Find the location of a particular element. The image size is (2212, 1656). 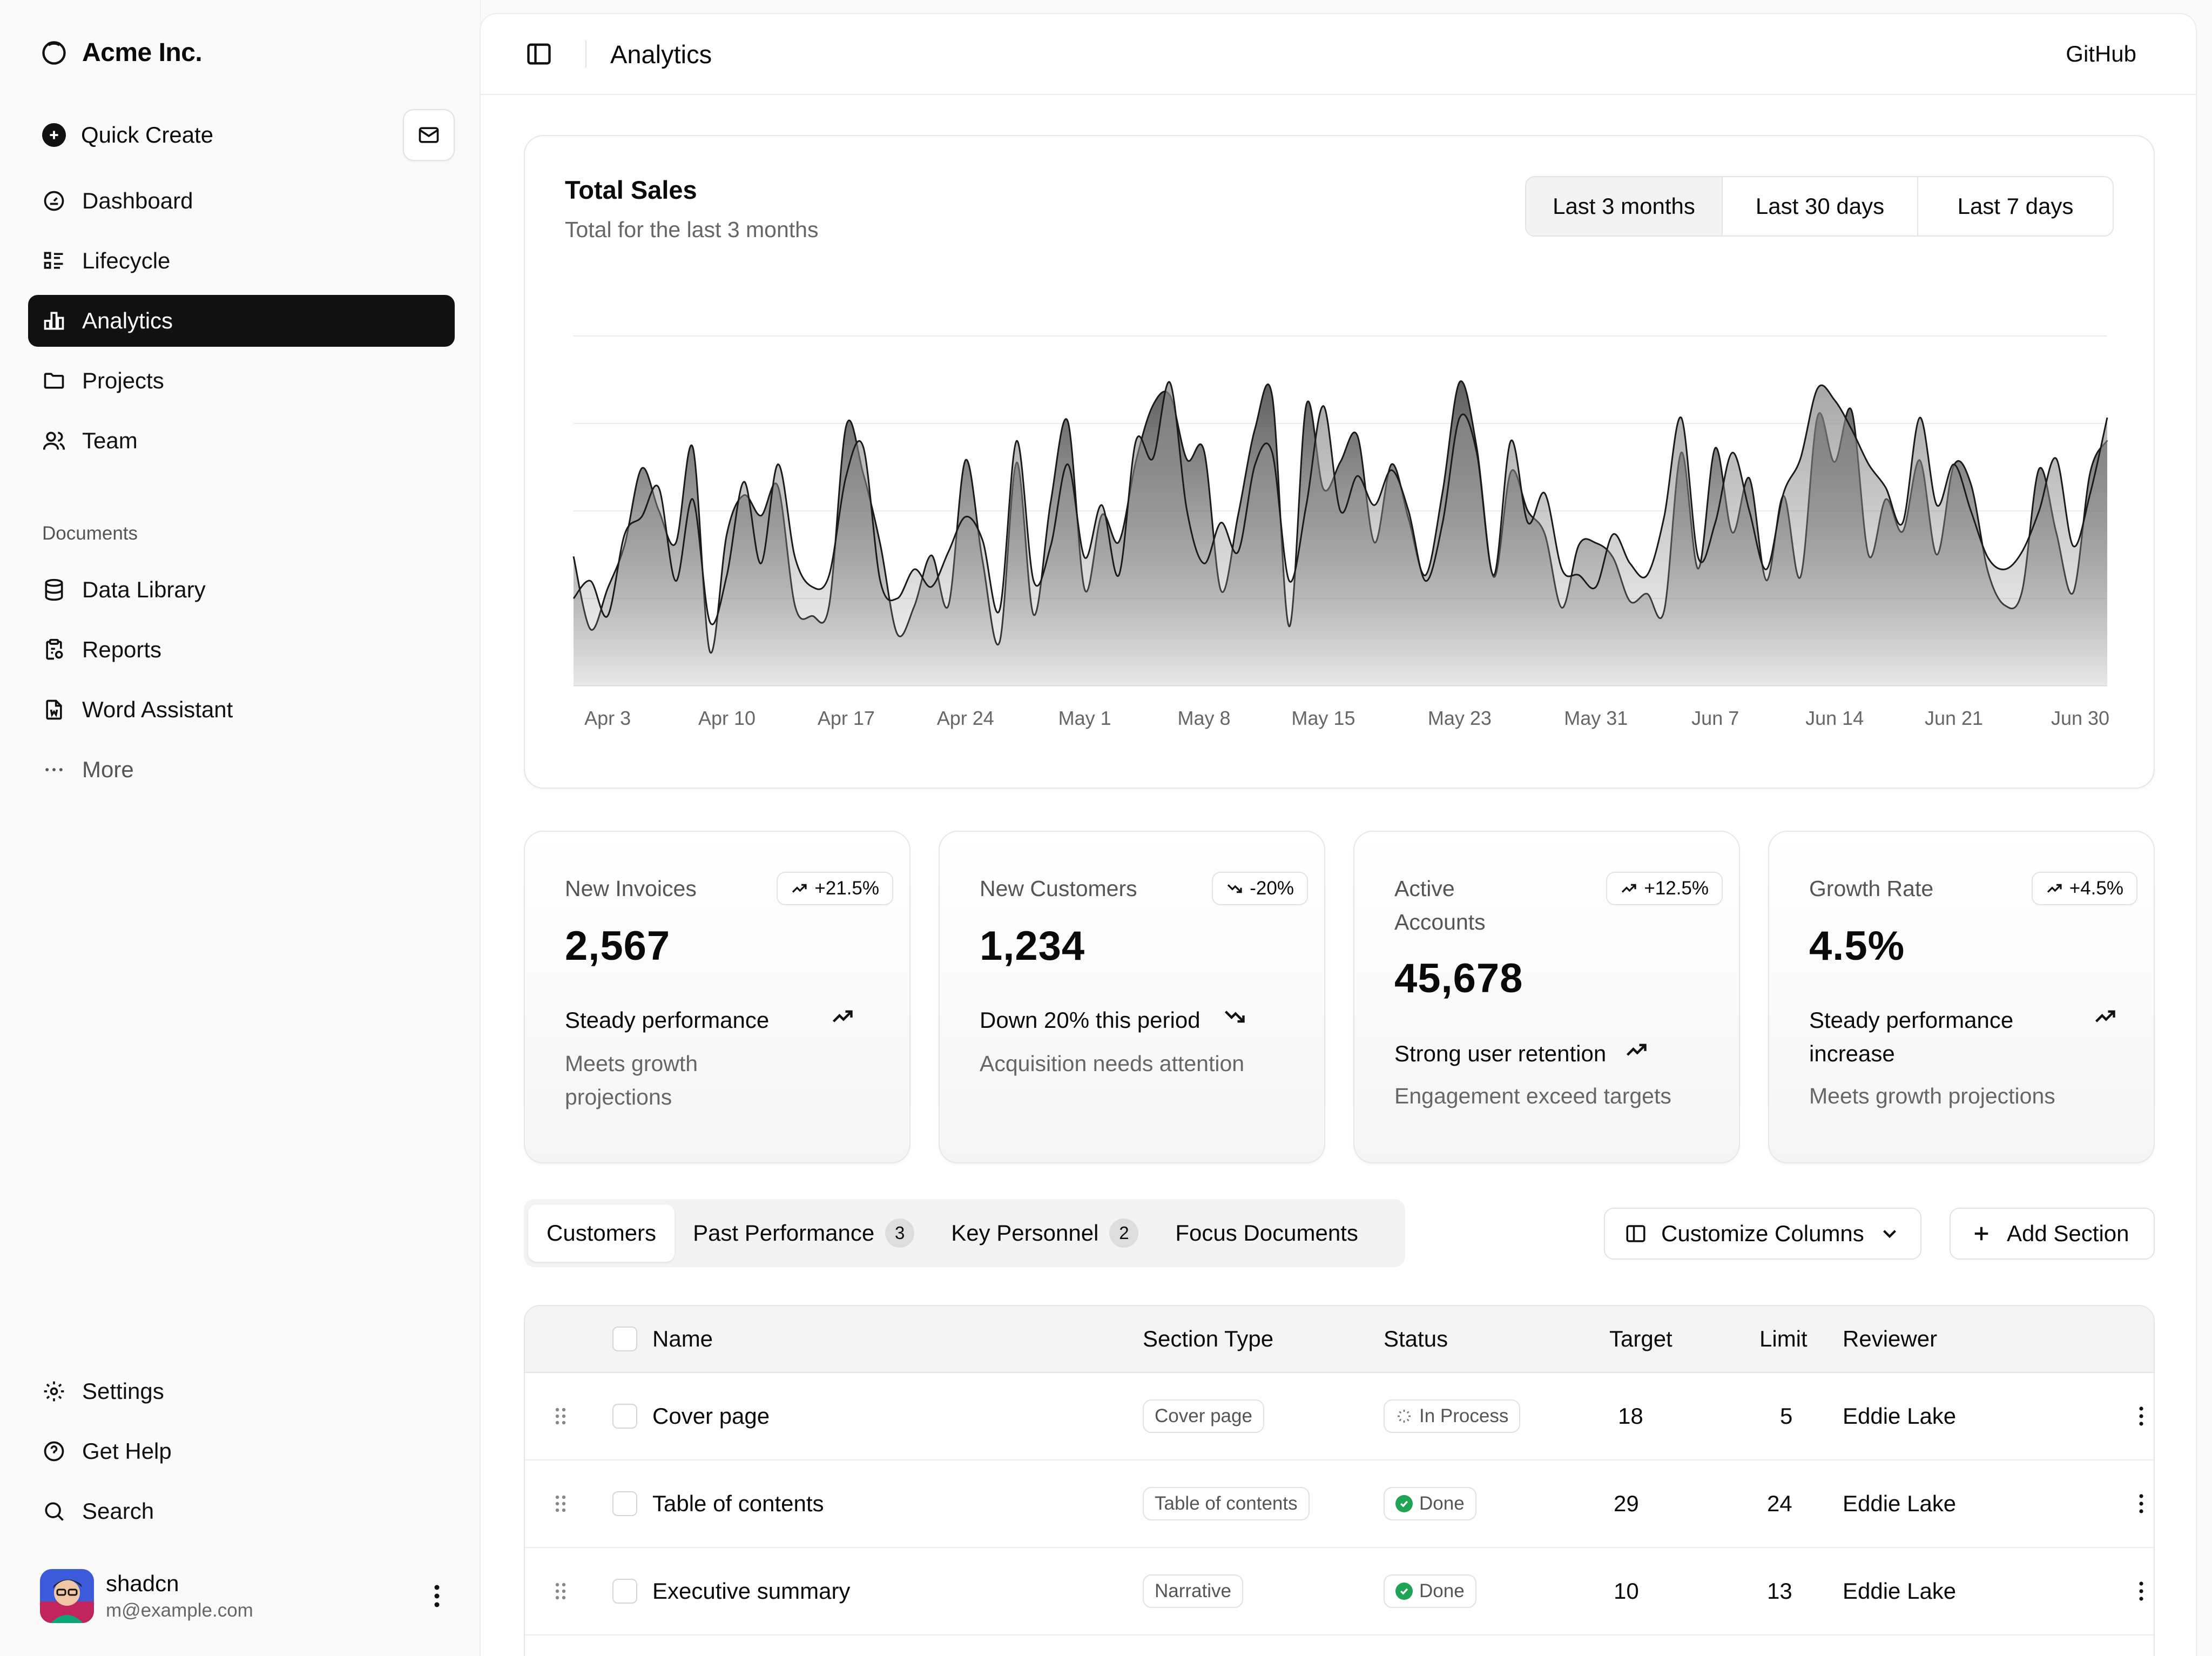

row-target: 10 is located at coordinates (1626, 1591).